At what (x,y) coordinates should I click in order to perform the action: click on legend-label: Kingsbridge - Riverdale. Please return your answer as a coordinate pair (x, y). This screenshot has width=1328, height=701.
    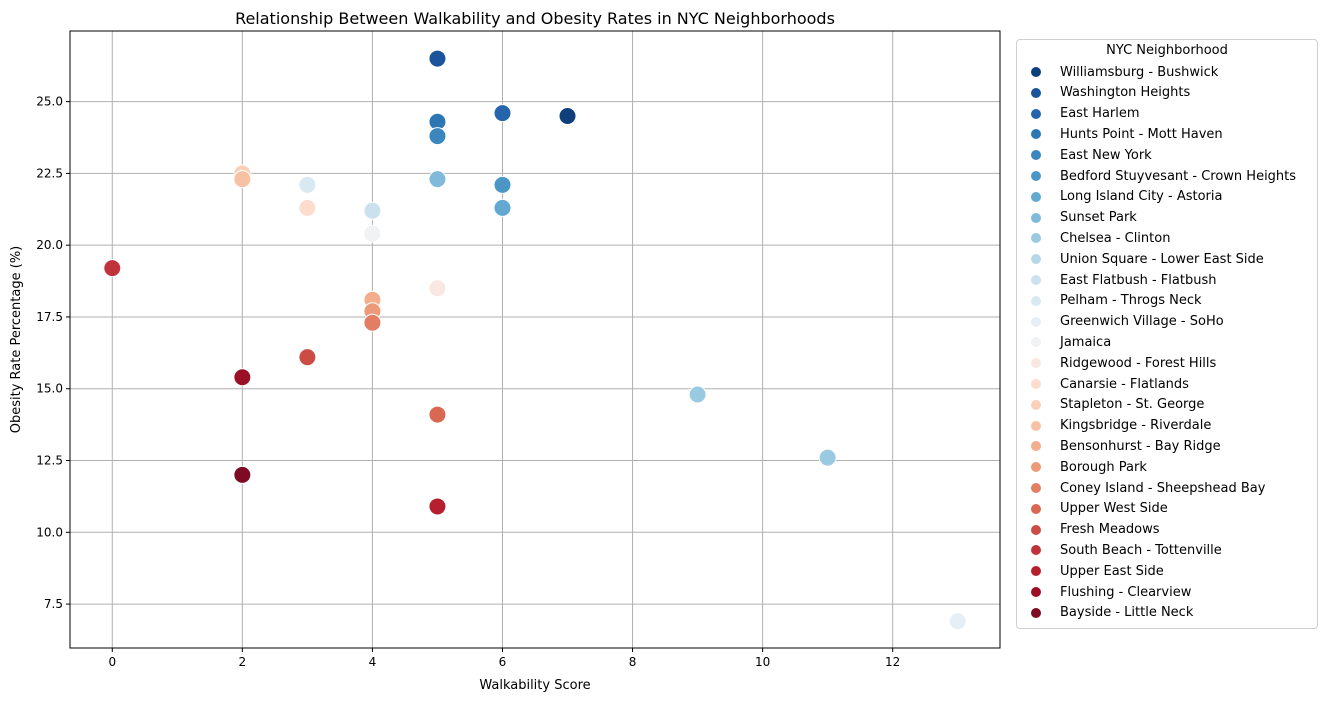
    Looking at the image, I should click on (1136, 426).